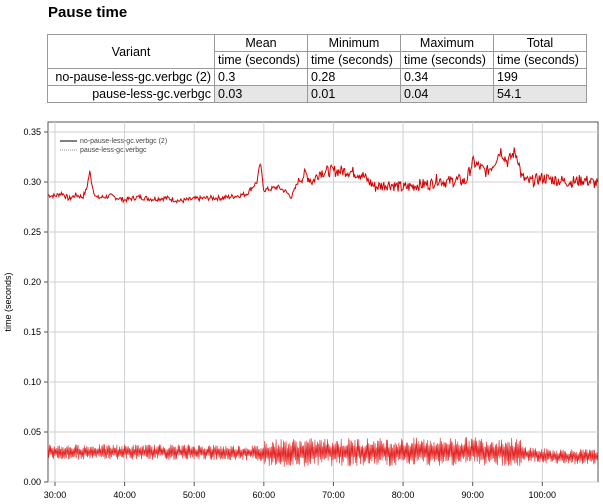  Describe the element at coordinates (472, 495) in the screenshot. I see `x-tick-label: 90:00` at that location.